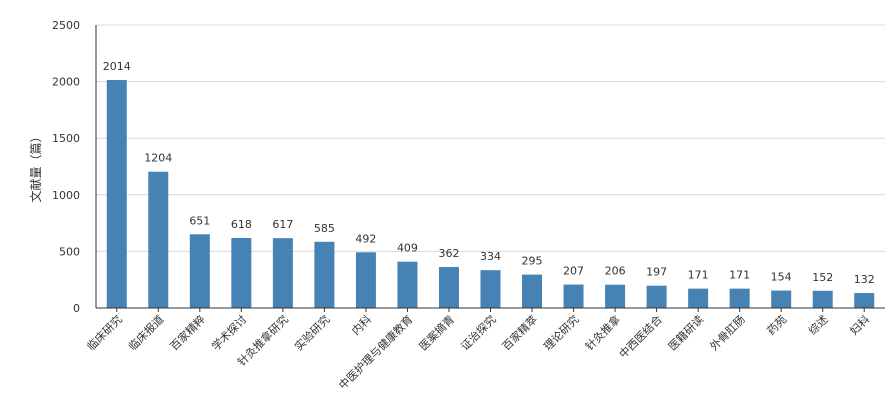 This screenshot has height=413, width=895. What do you see at coordinates (365, 238) in the screenshot?
I see `bar-value-label: 492` at bounding box center [365, 238].